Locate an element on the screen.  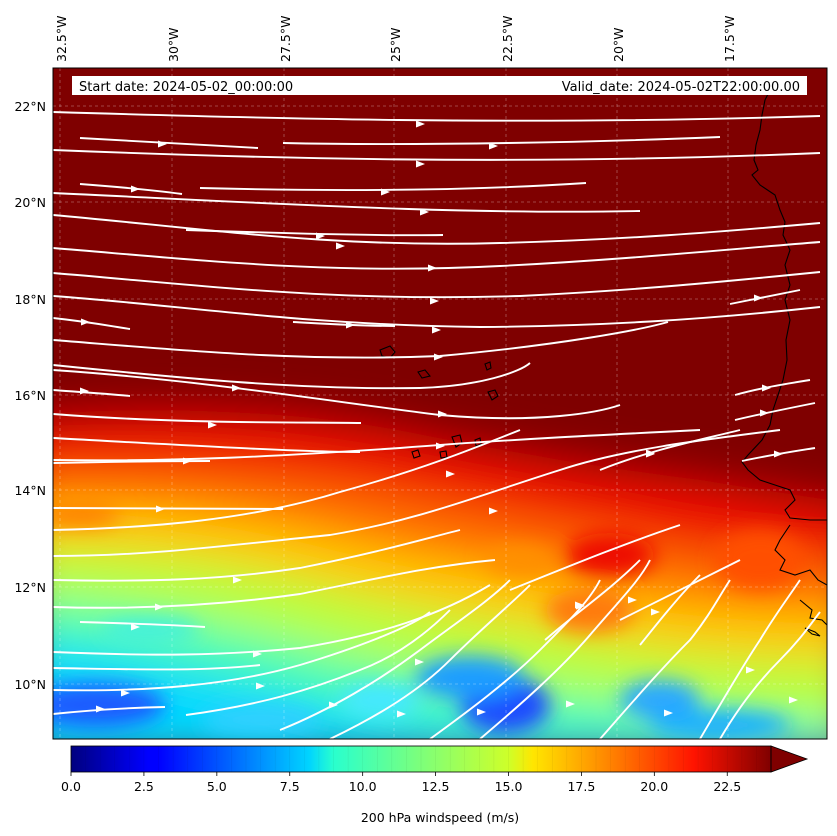
colorbar-tick-label: 2.5 is located at coordinates (144, 786).